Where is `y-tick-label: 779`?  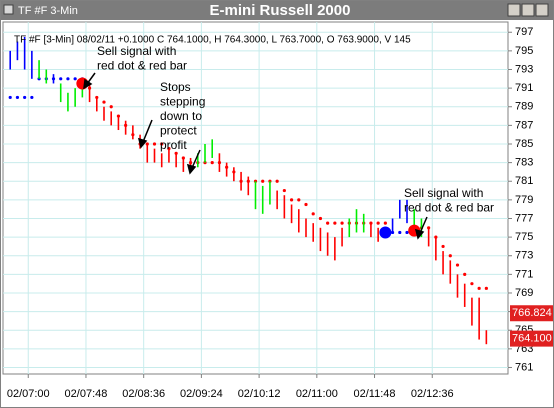 y-tick-label: 779 is located at coordinates (524, 200).